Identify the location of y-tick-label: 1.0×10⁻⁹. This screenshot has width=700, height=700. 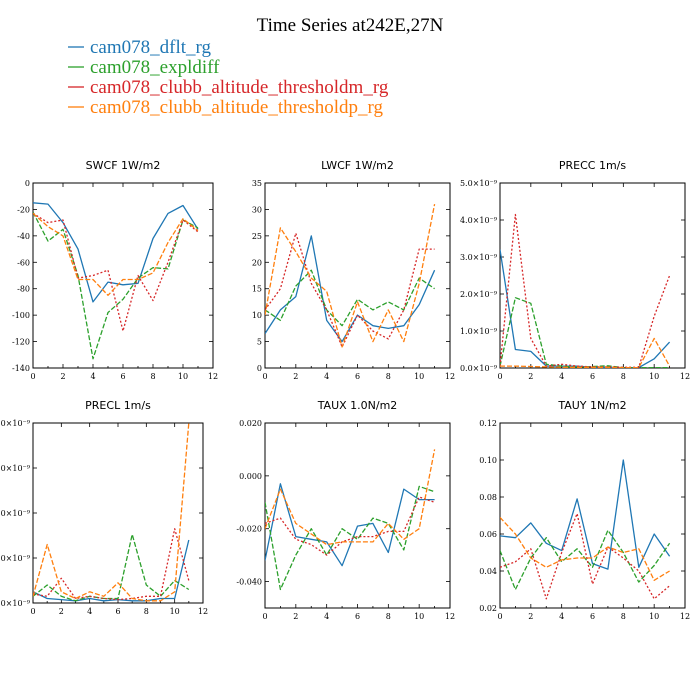
(479, 331).